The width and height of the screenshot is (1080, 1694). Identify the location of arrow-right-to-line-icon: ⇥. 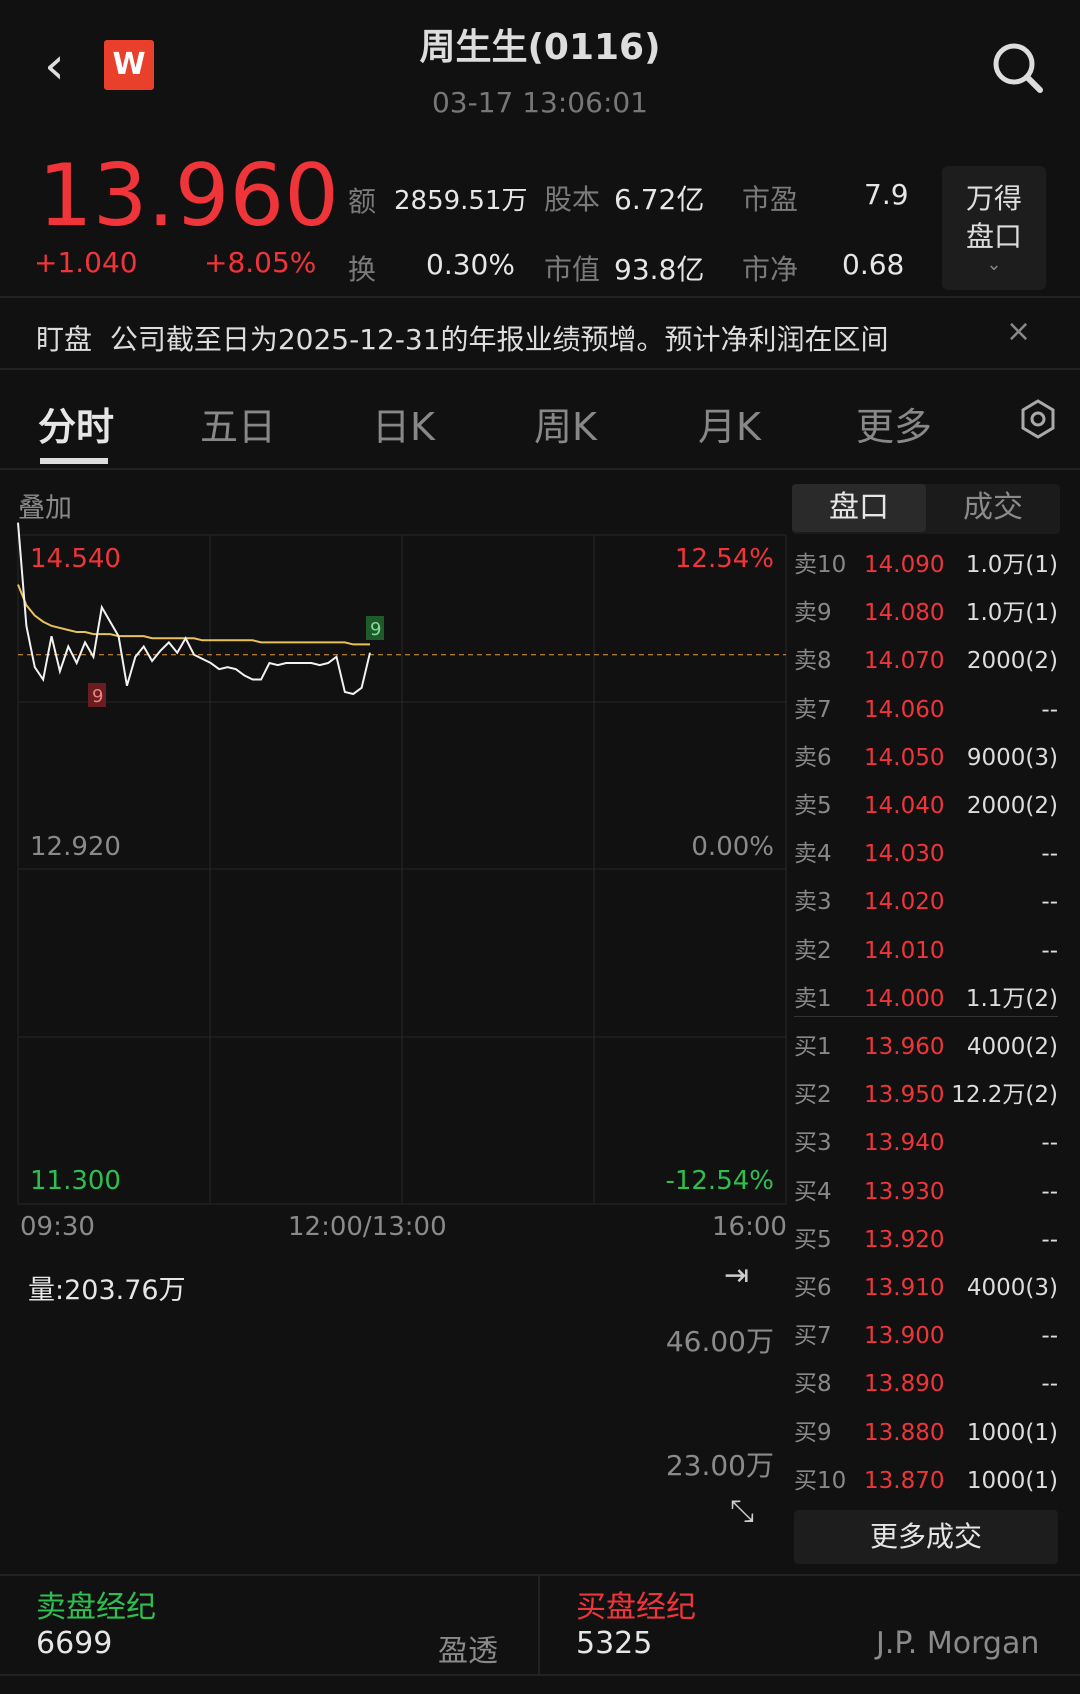
(737, 1275).